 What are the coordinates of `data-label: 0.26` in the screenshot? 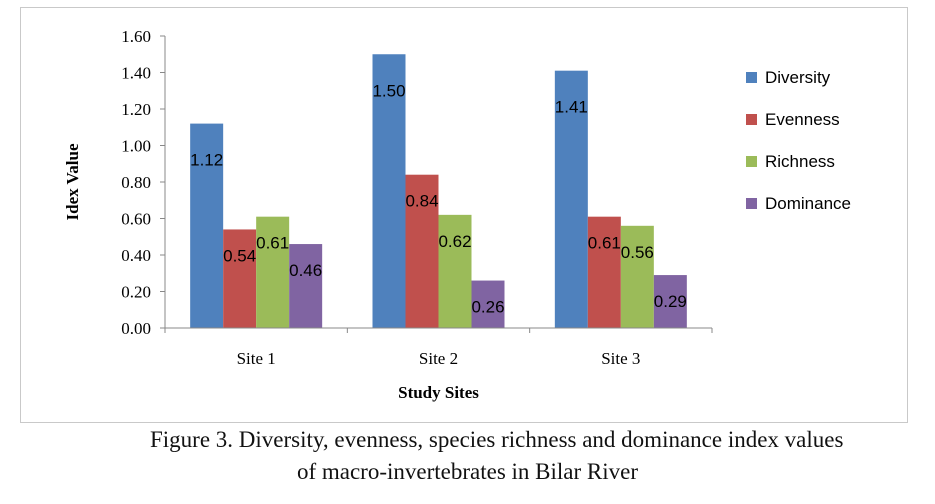 It's located at (487, 307).